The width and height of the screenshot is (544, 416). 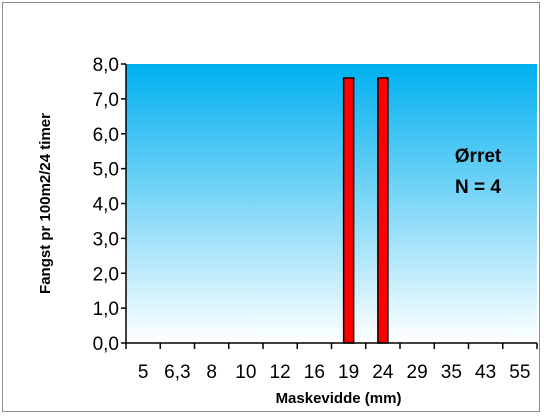 What do you see at coordinates (106, 309) in the screenshot?
I see `y-tick-label: 1,0` at bounding box center [106, 309].